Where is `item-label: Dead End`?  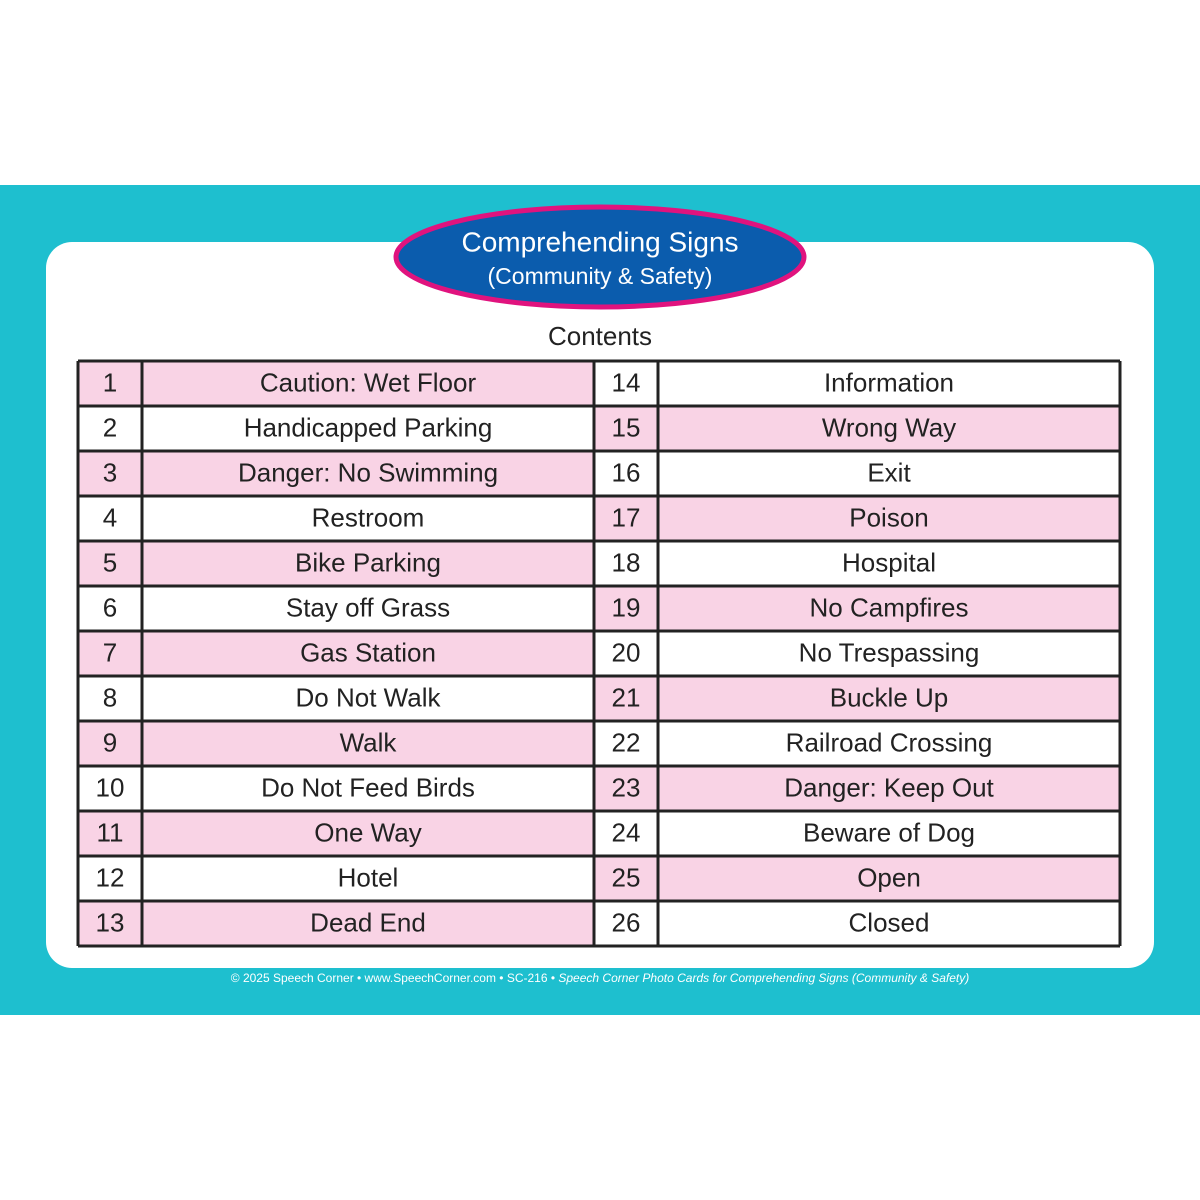 item-label: Dead End is located at coordinates (368, 922).